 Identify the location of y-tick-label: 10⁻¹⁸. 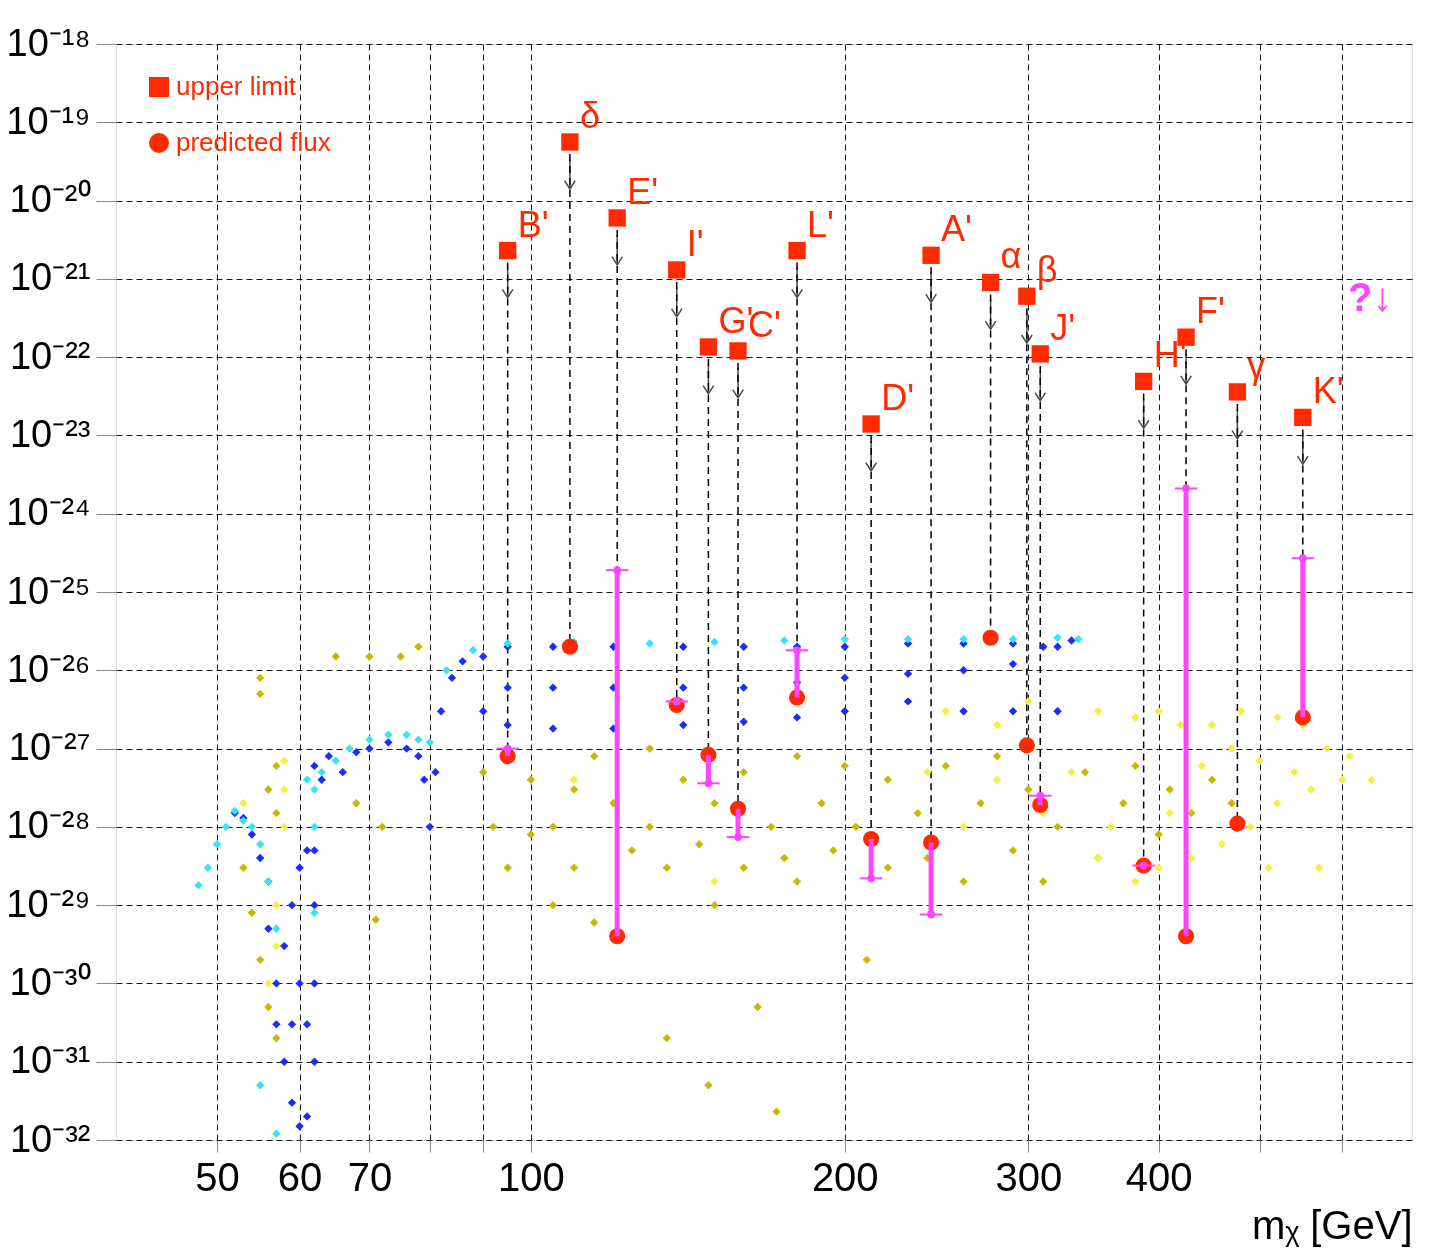
(48, 42).